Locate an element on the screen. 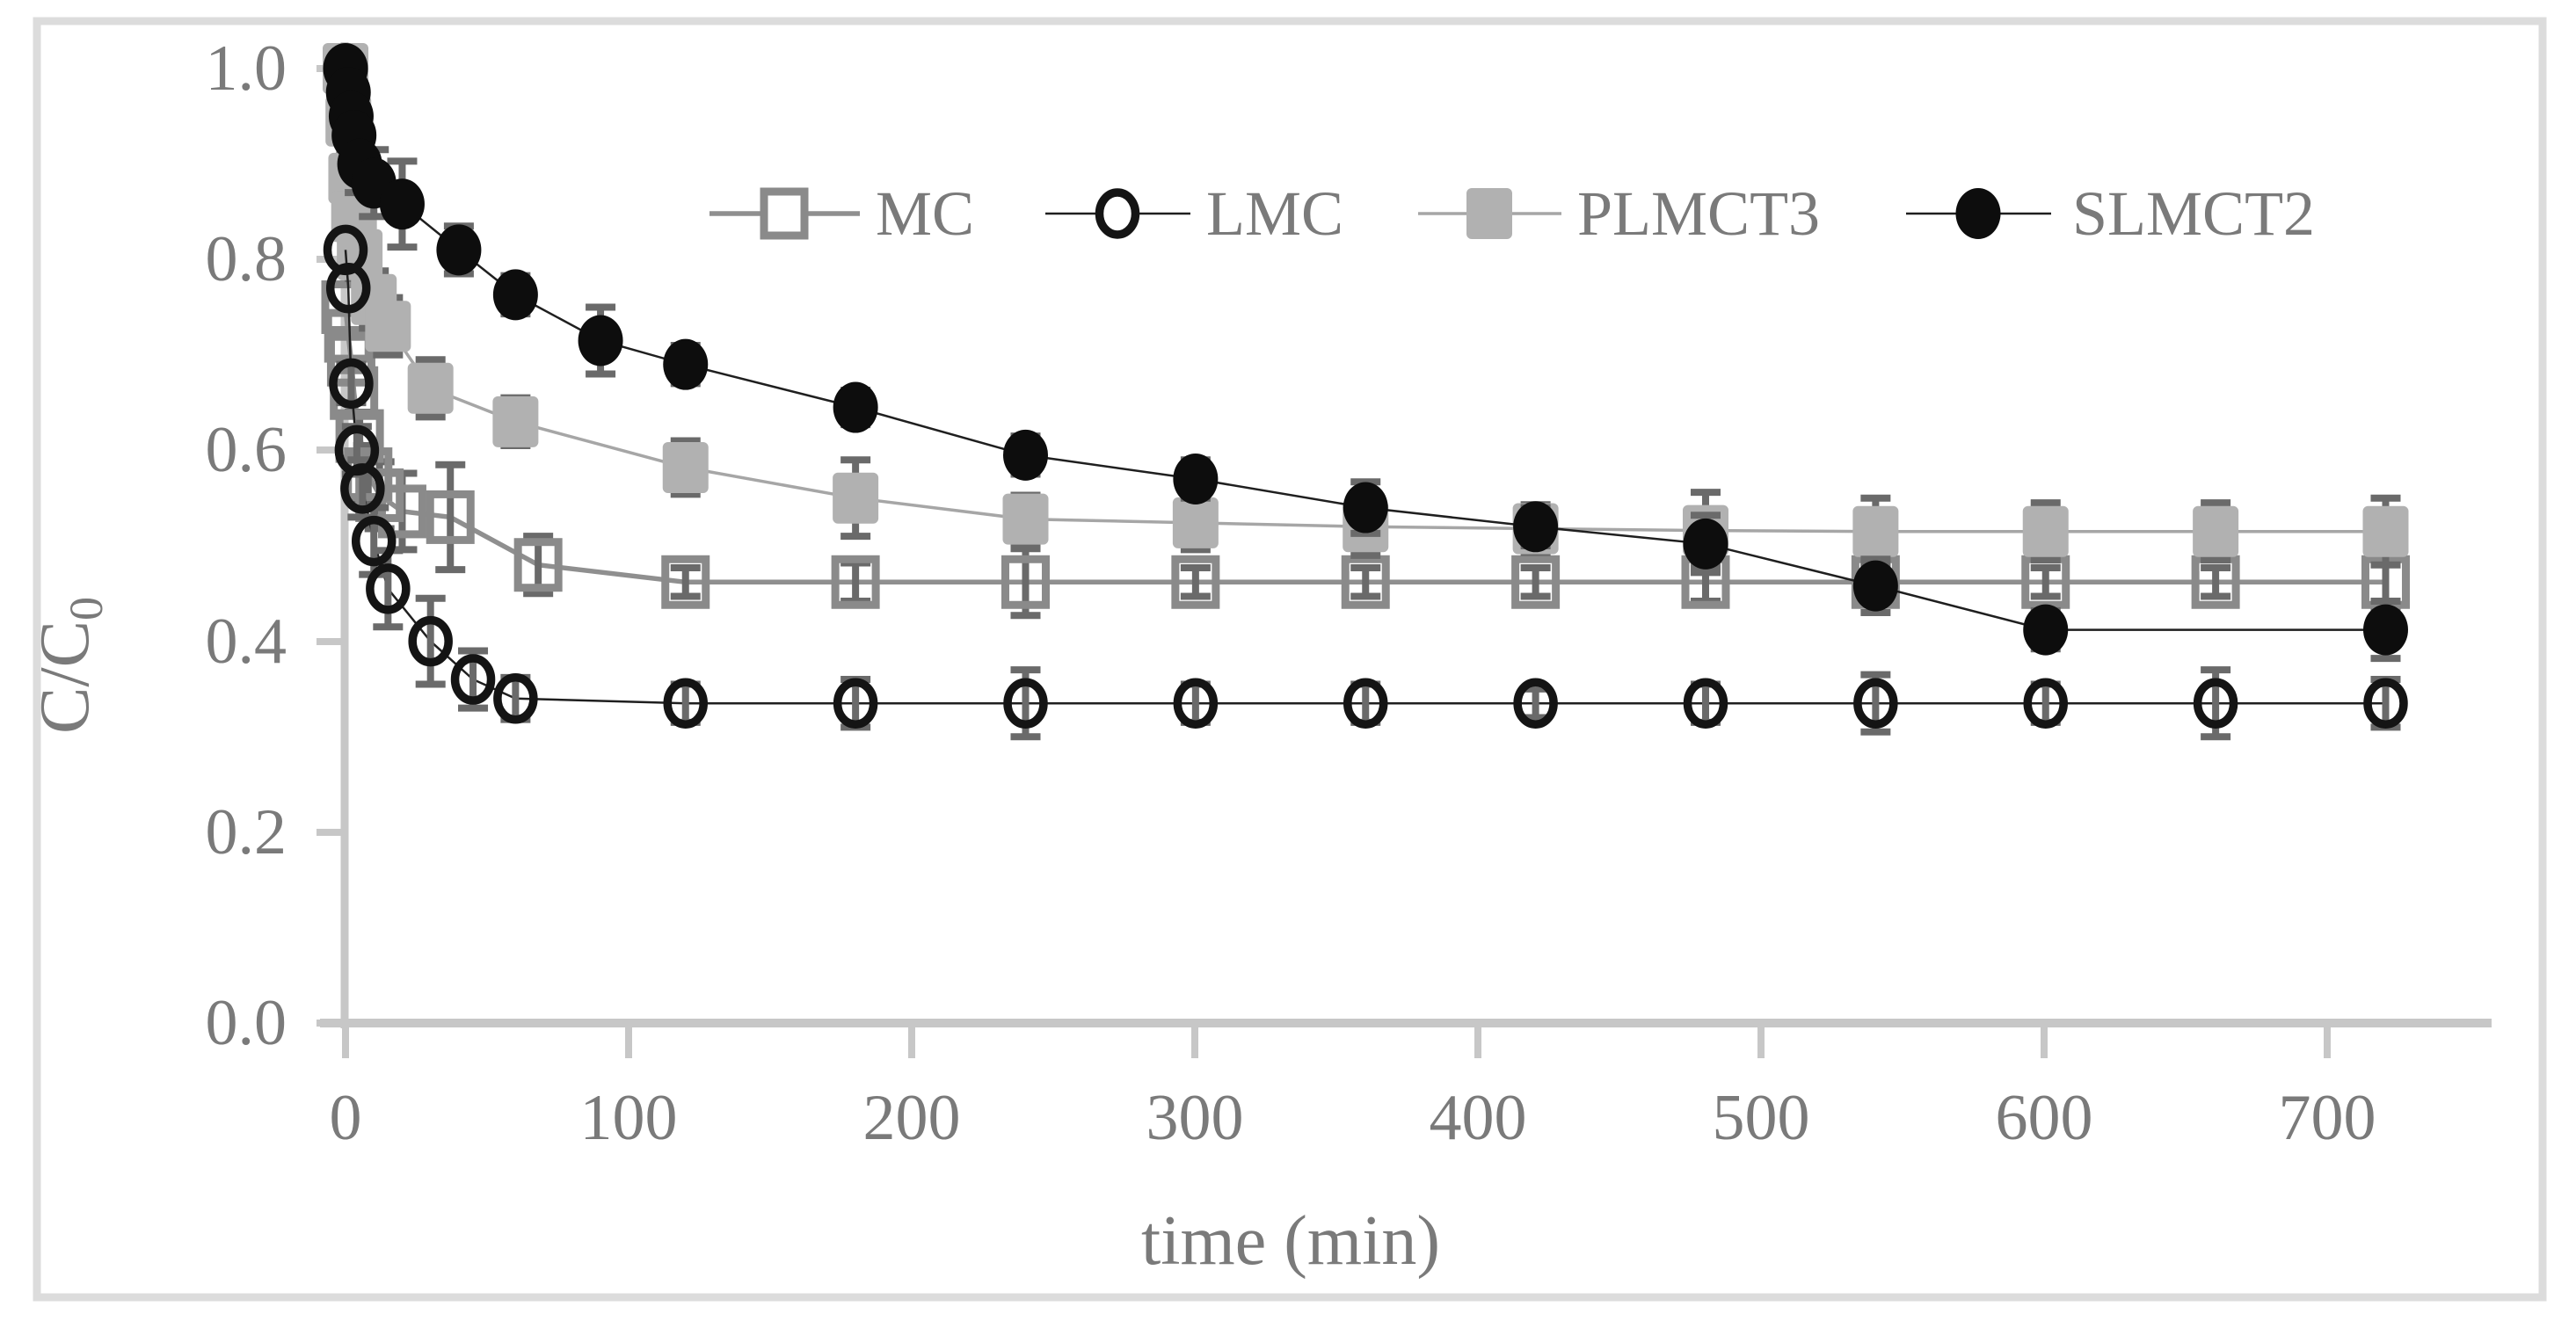 The width and height of the screenshot is (2576, 1321). filled-circle-marker-icon is located at coordinates (1978, 213).